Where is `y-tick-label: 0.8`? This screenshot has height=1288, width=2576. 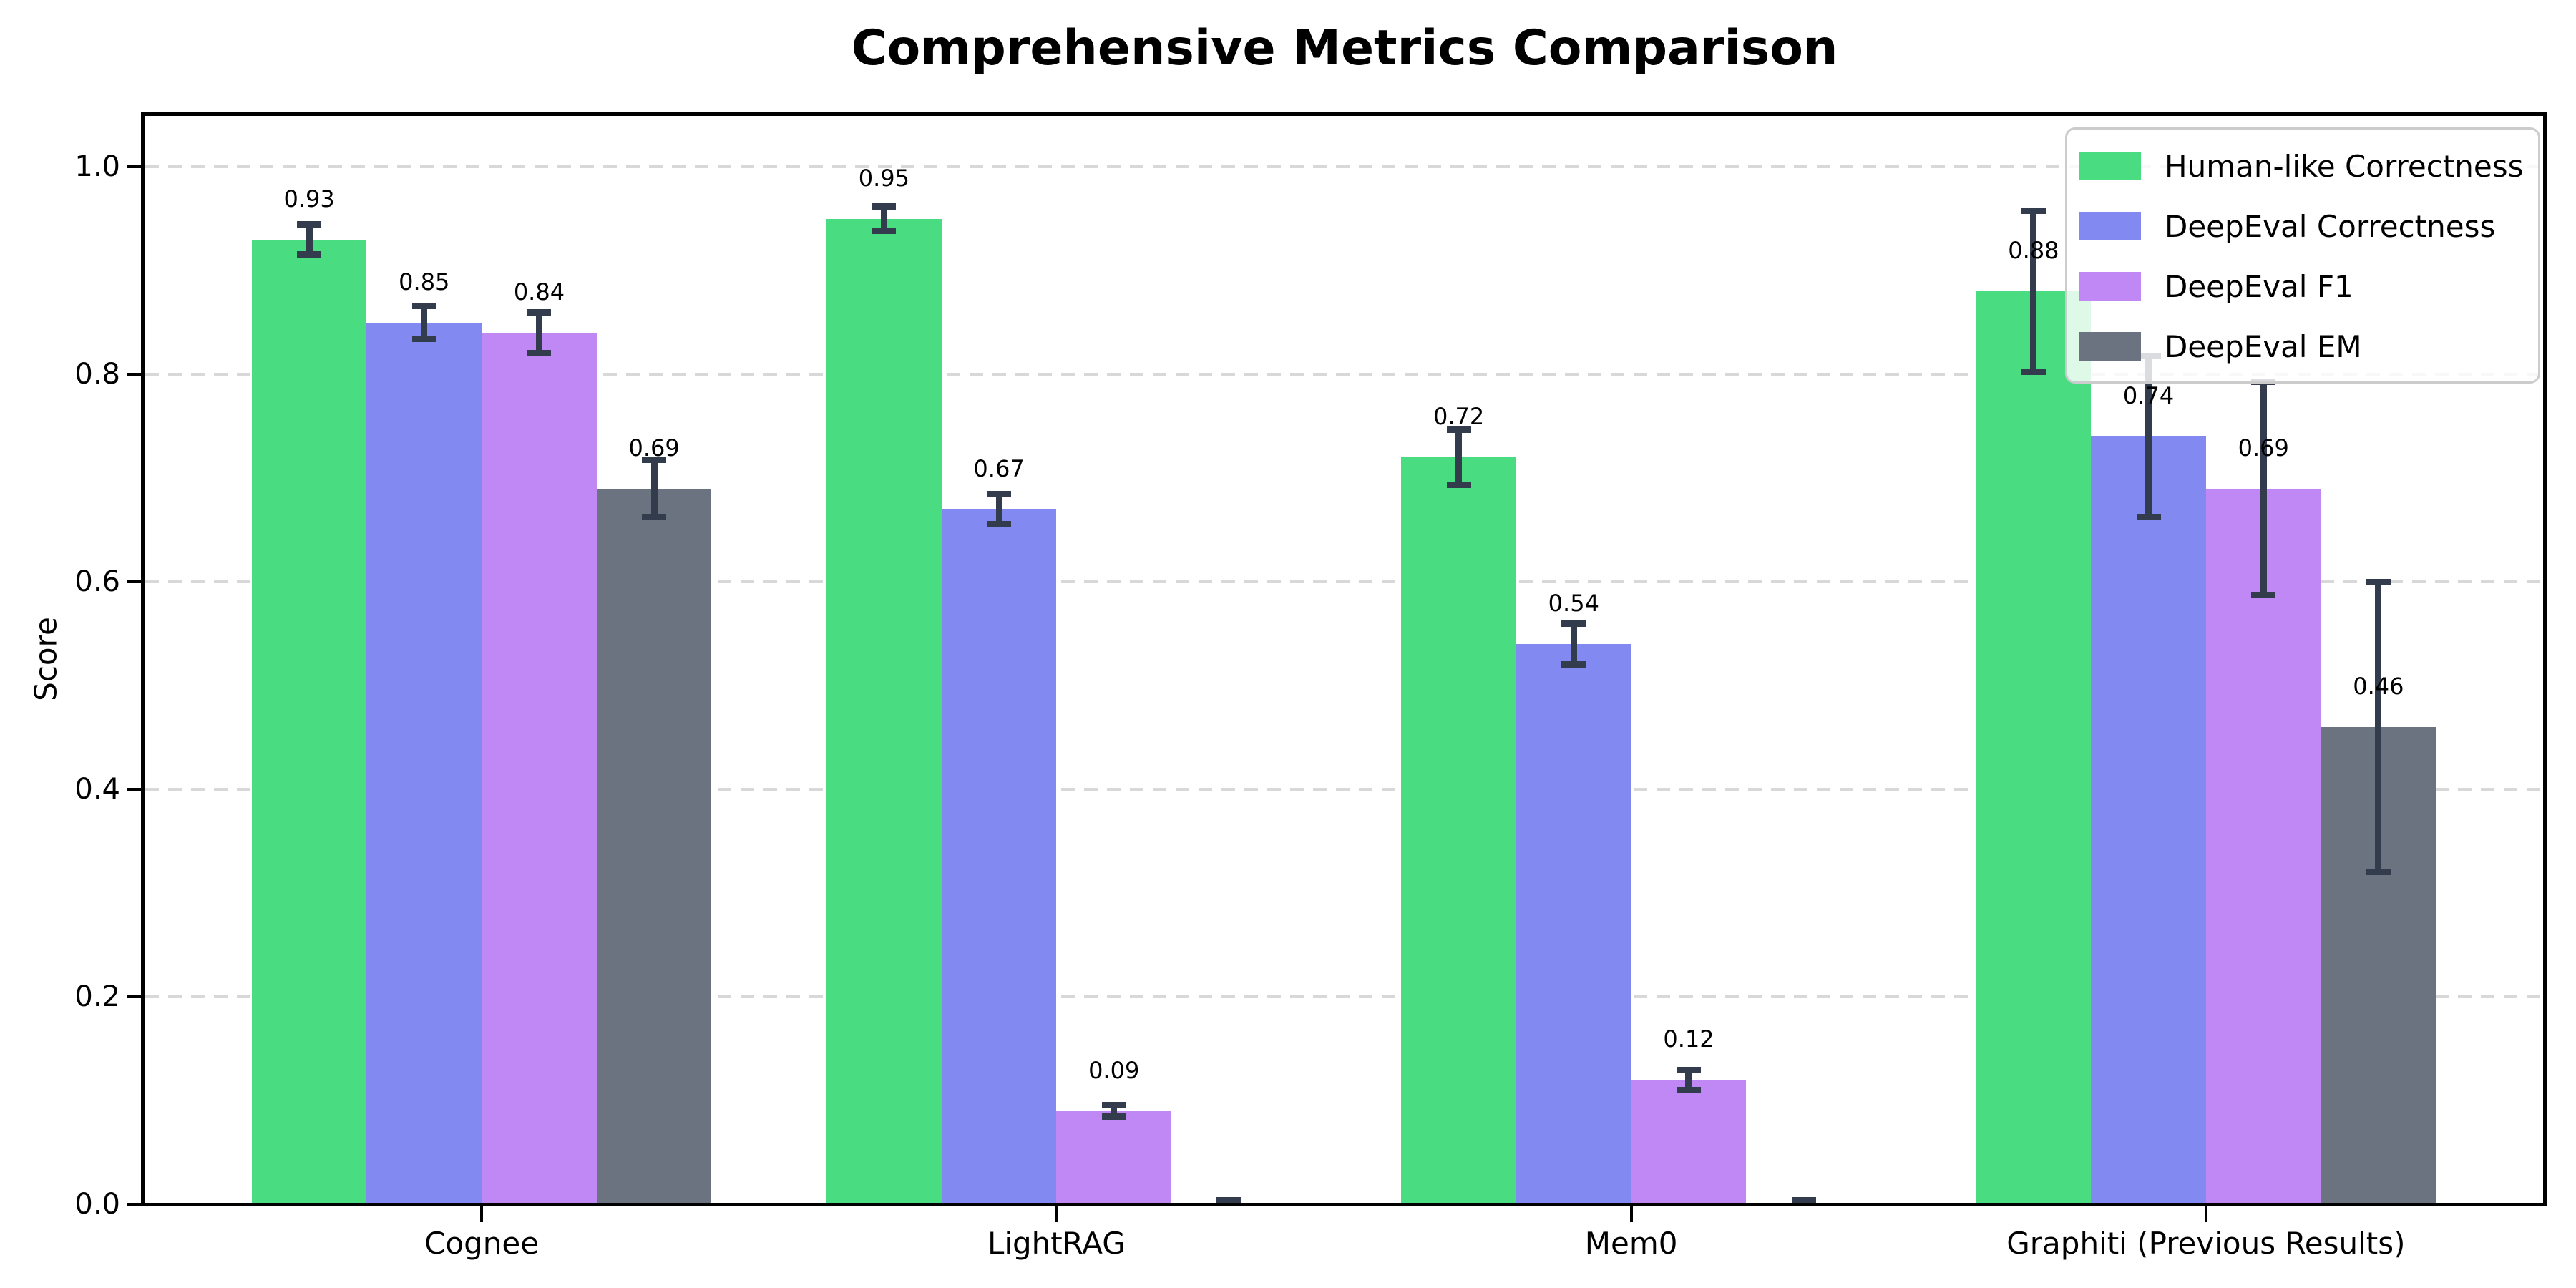
y-tick-label: 0.8 is located at coordinates (97, 374).